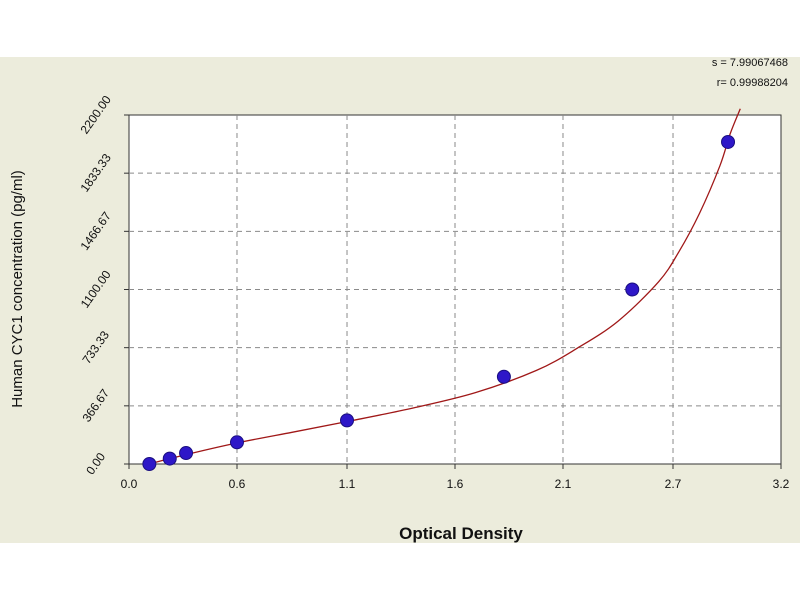  I want to click on y-tick-label: 733.33, so click(95, 347).